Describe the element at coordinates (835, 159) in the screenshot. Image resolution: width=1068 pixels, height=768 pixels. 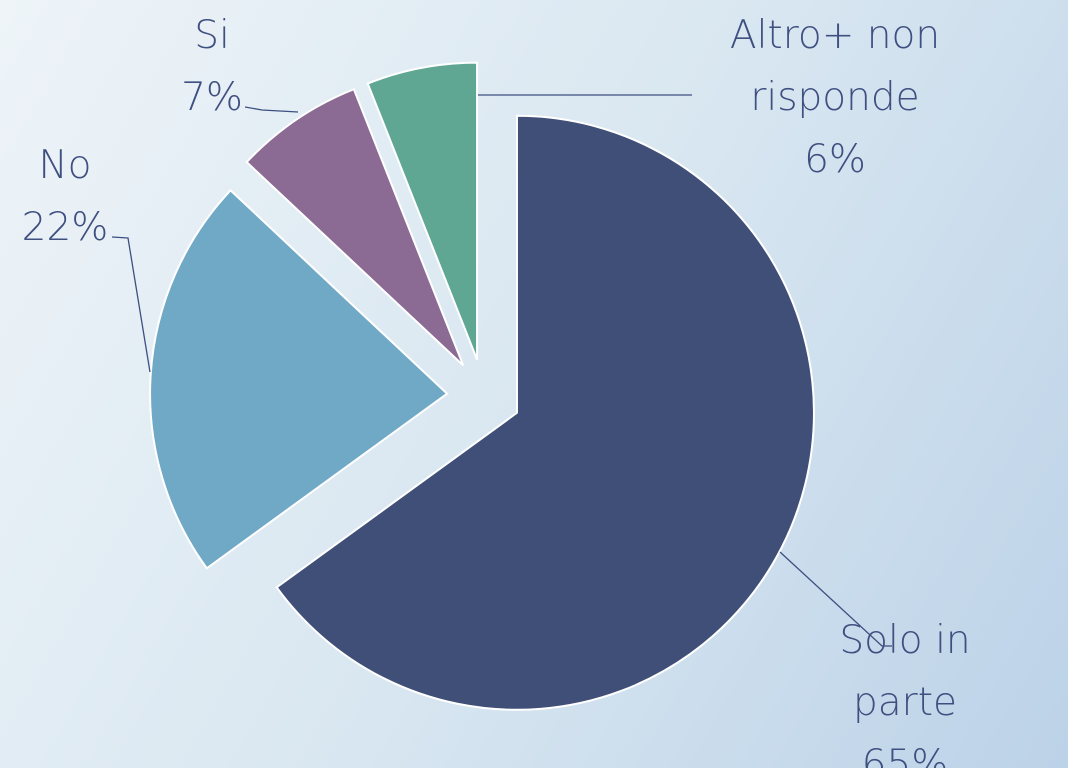
I see `value-label: 6%` at that location.